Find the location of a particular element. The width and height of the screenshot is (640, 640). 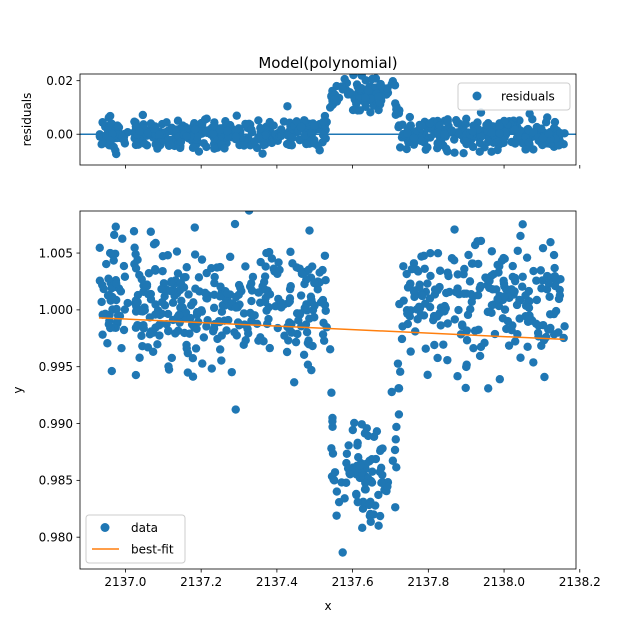

y-tick-label: 1.005 is located at coordinates (56, 253).